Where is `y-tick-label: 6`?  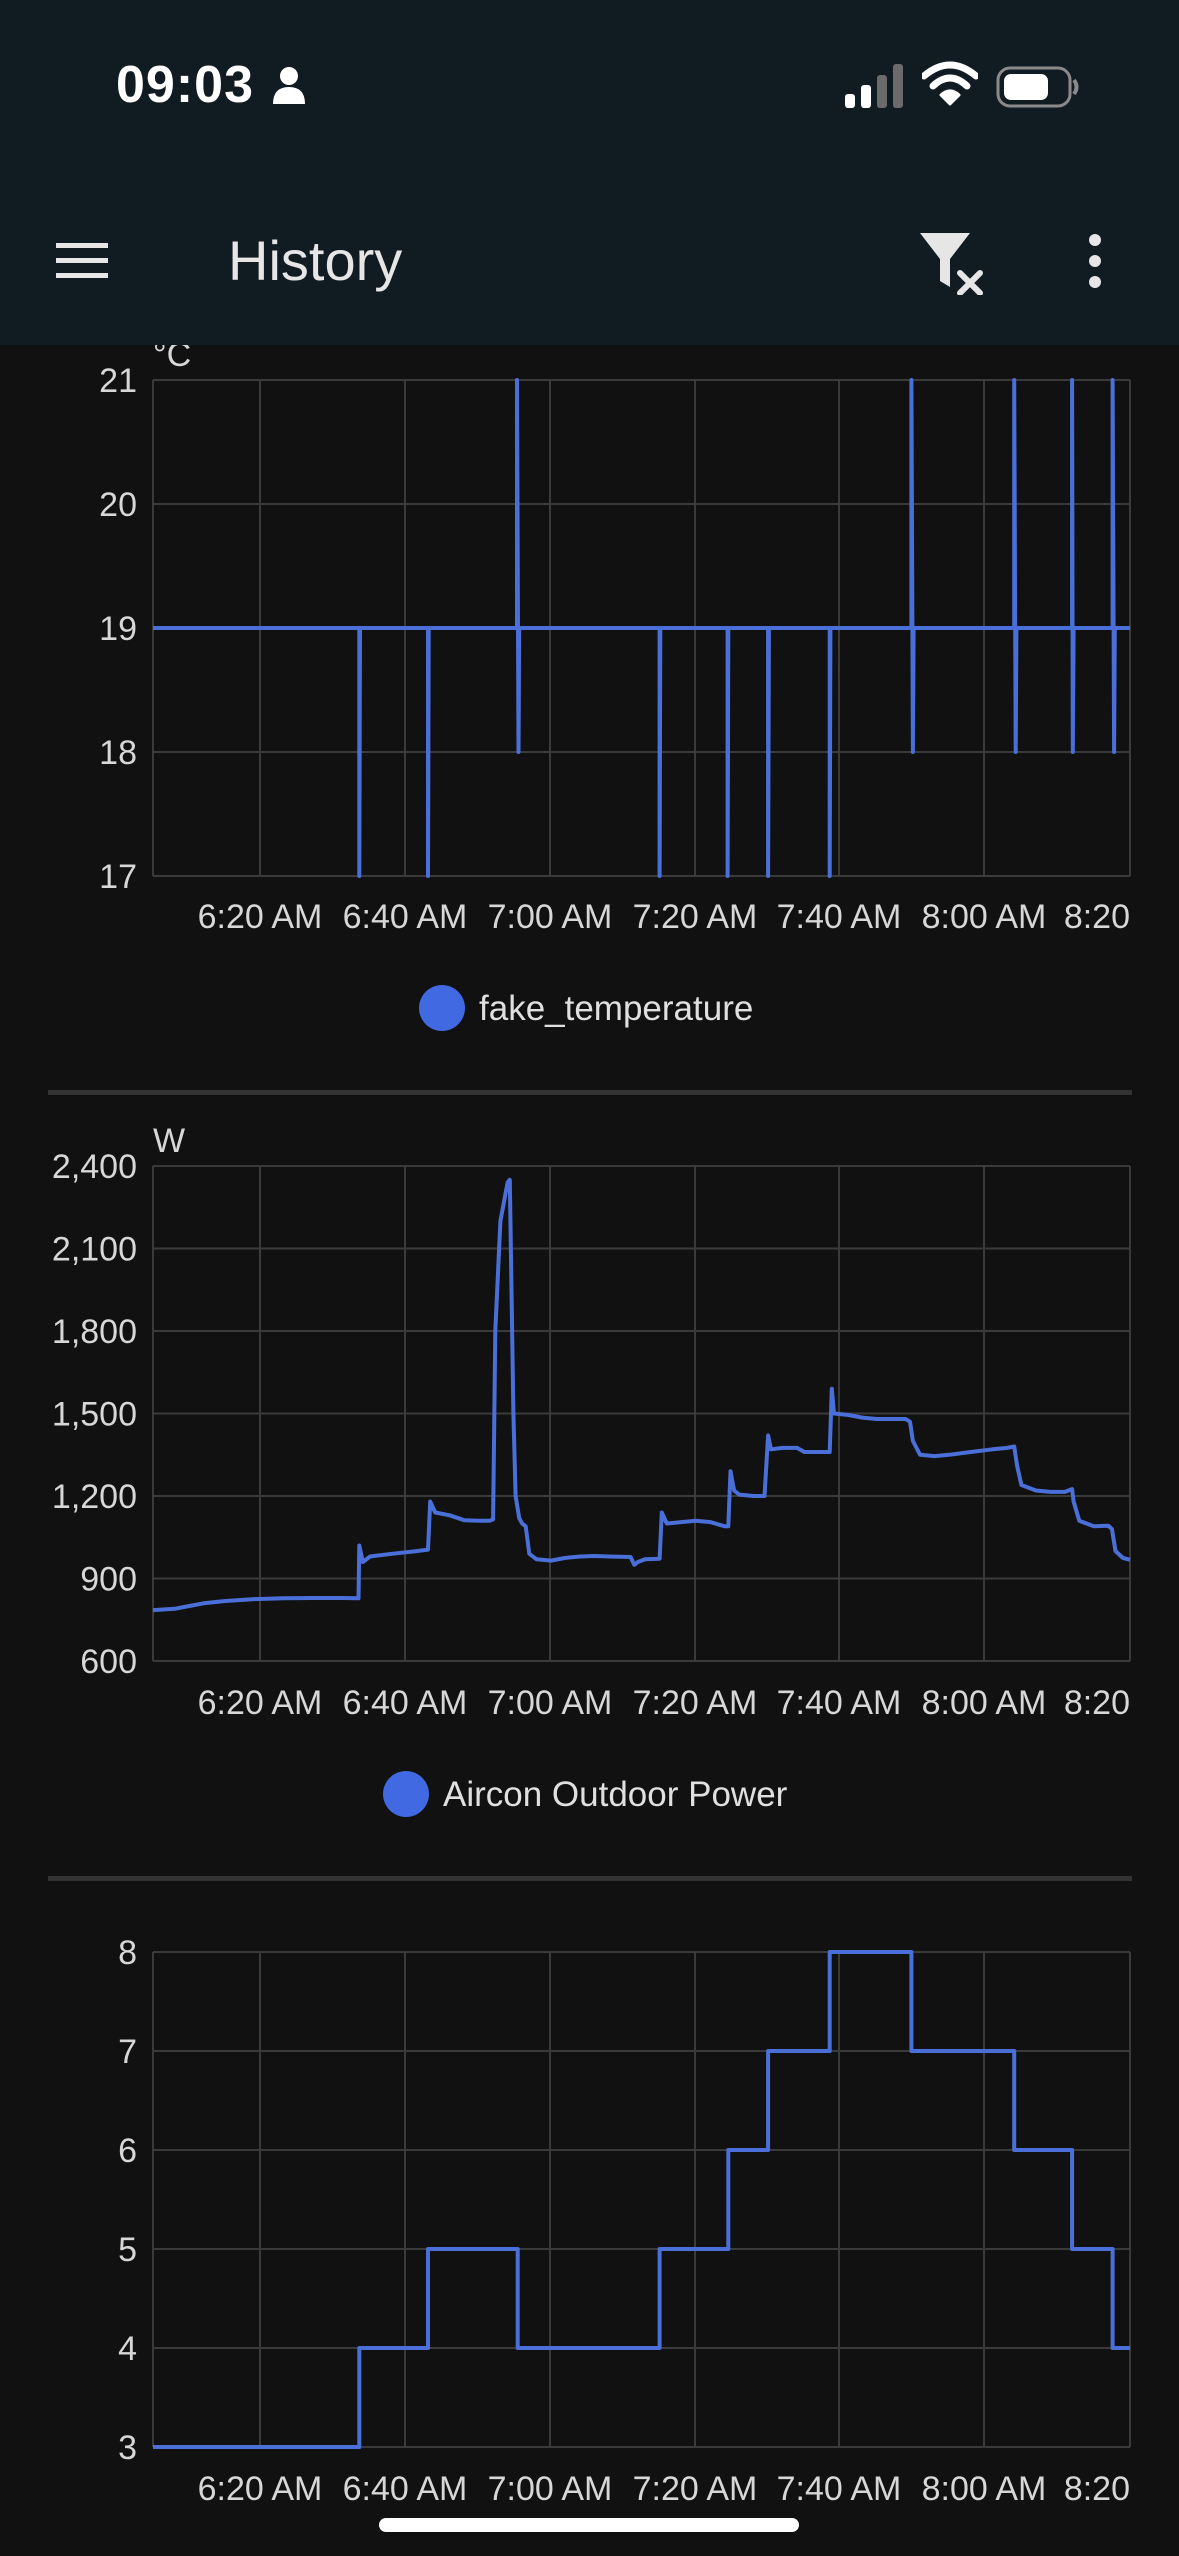 y-tick-label: 6 is located at coordinates (127, 2151).